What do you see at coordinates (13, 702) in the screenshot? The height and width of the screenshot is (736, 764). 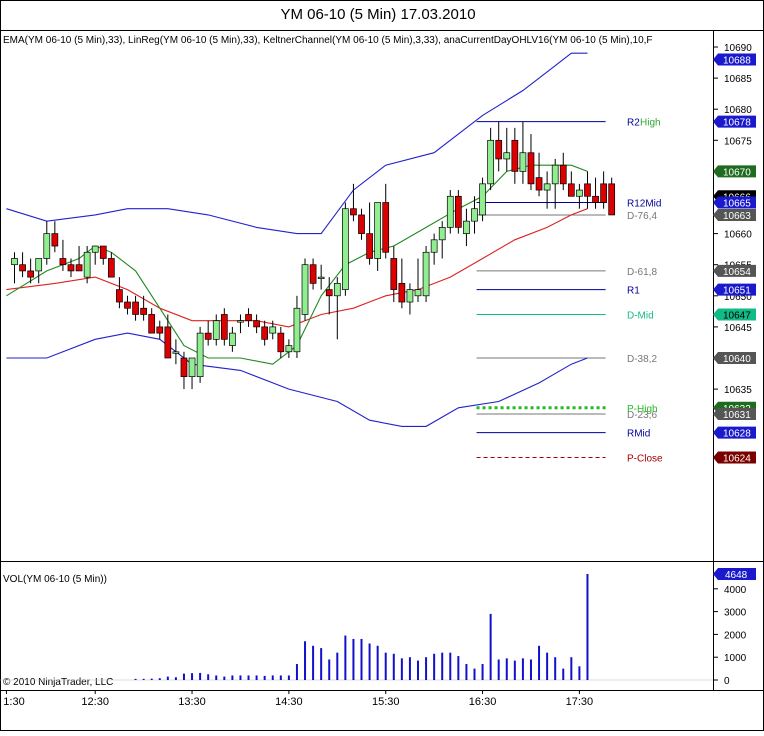 I see `time-axis-label: 1:30` at bounding box center [13, 702].